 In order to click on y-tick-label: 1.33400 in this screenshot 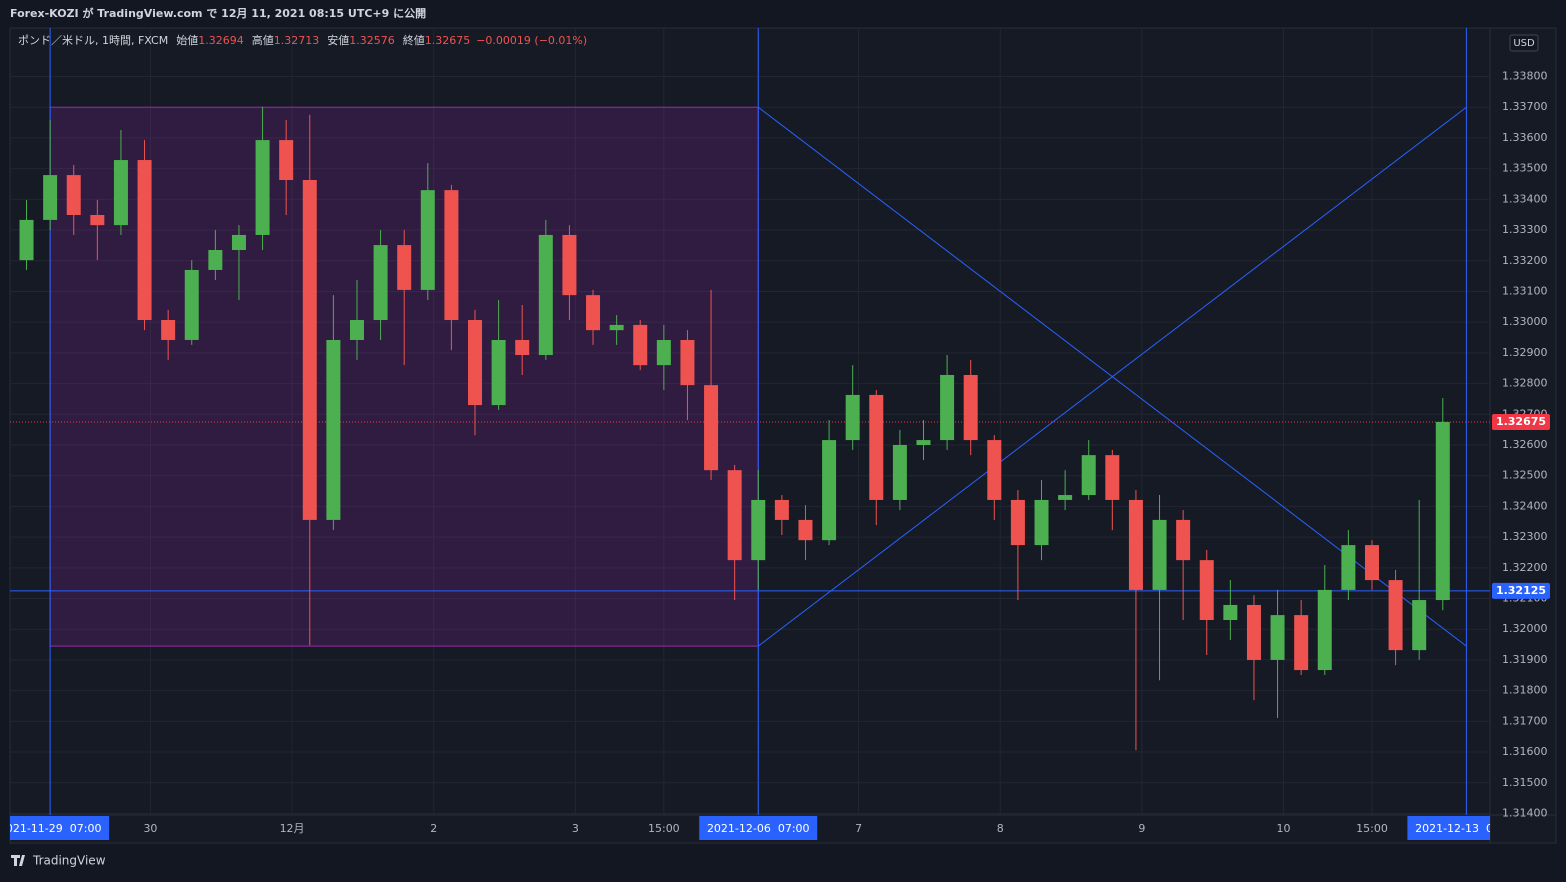, I will do `click(1525, 198)`.